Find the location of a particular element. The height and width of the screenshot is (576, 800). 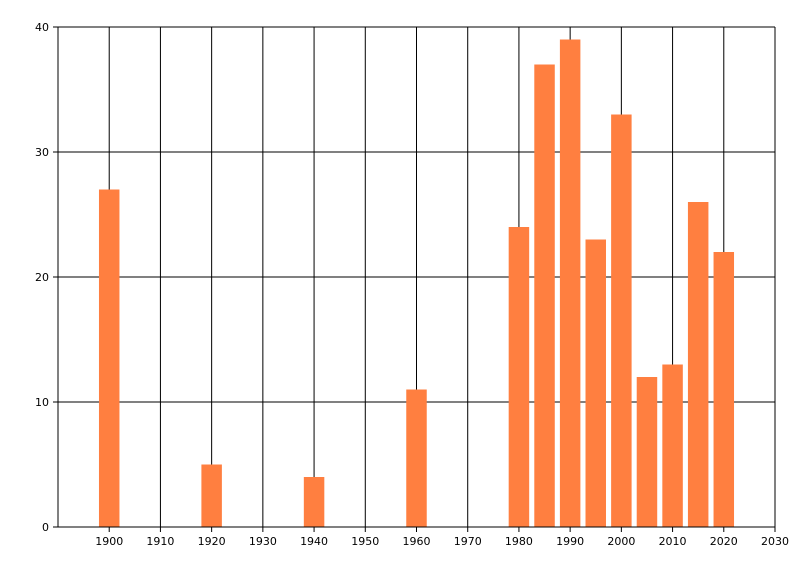

x-tick-label: 1920 is located at coordinates (212, 541).